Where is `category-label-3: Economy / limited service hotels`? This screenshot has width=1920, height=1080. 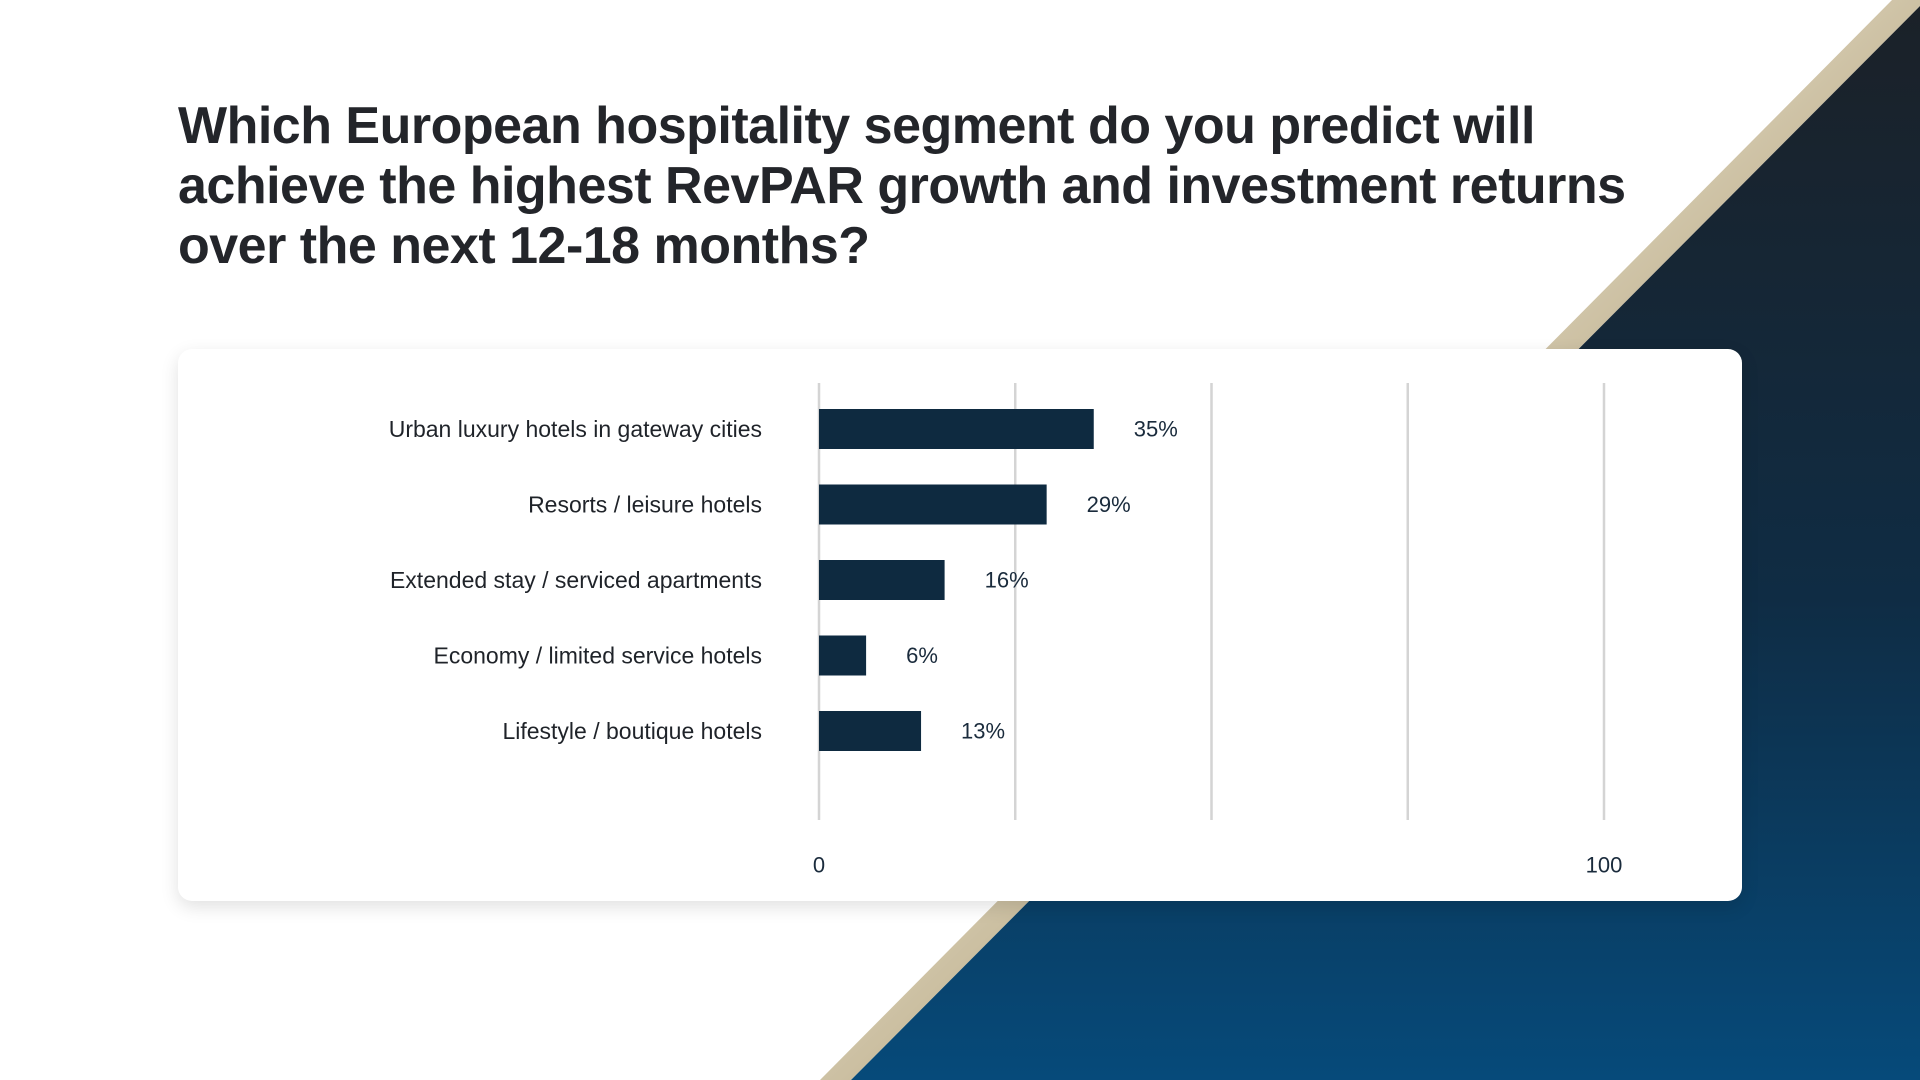
category-label-3: Economy / limited service hotels is located at coordinates (597, 656).